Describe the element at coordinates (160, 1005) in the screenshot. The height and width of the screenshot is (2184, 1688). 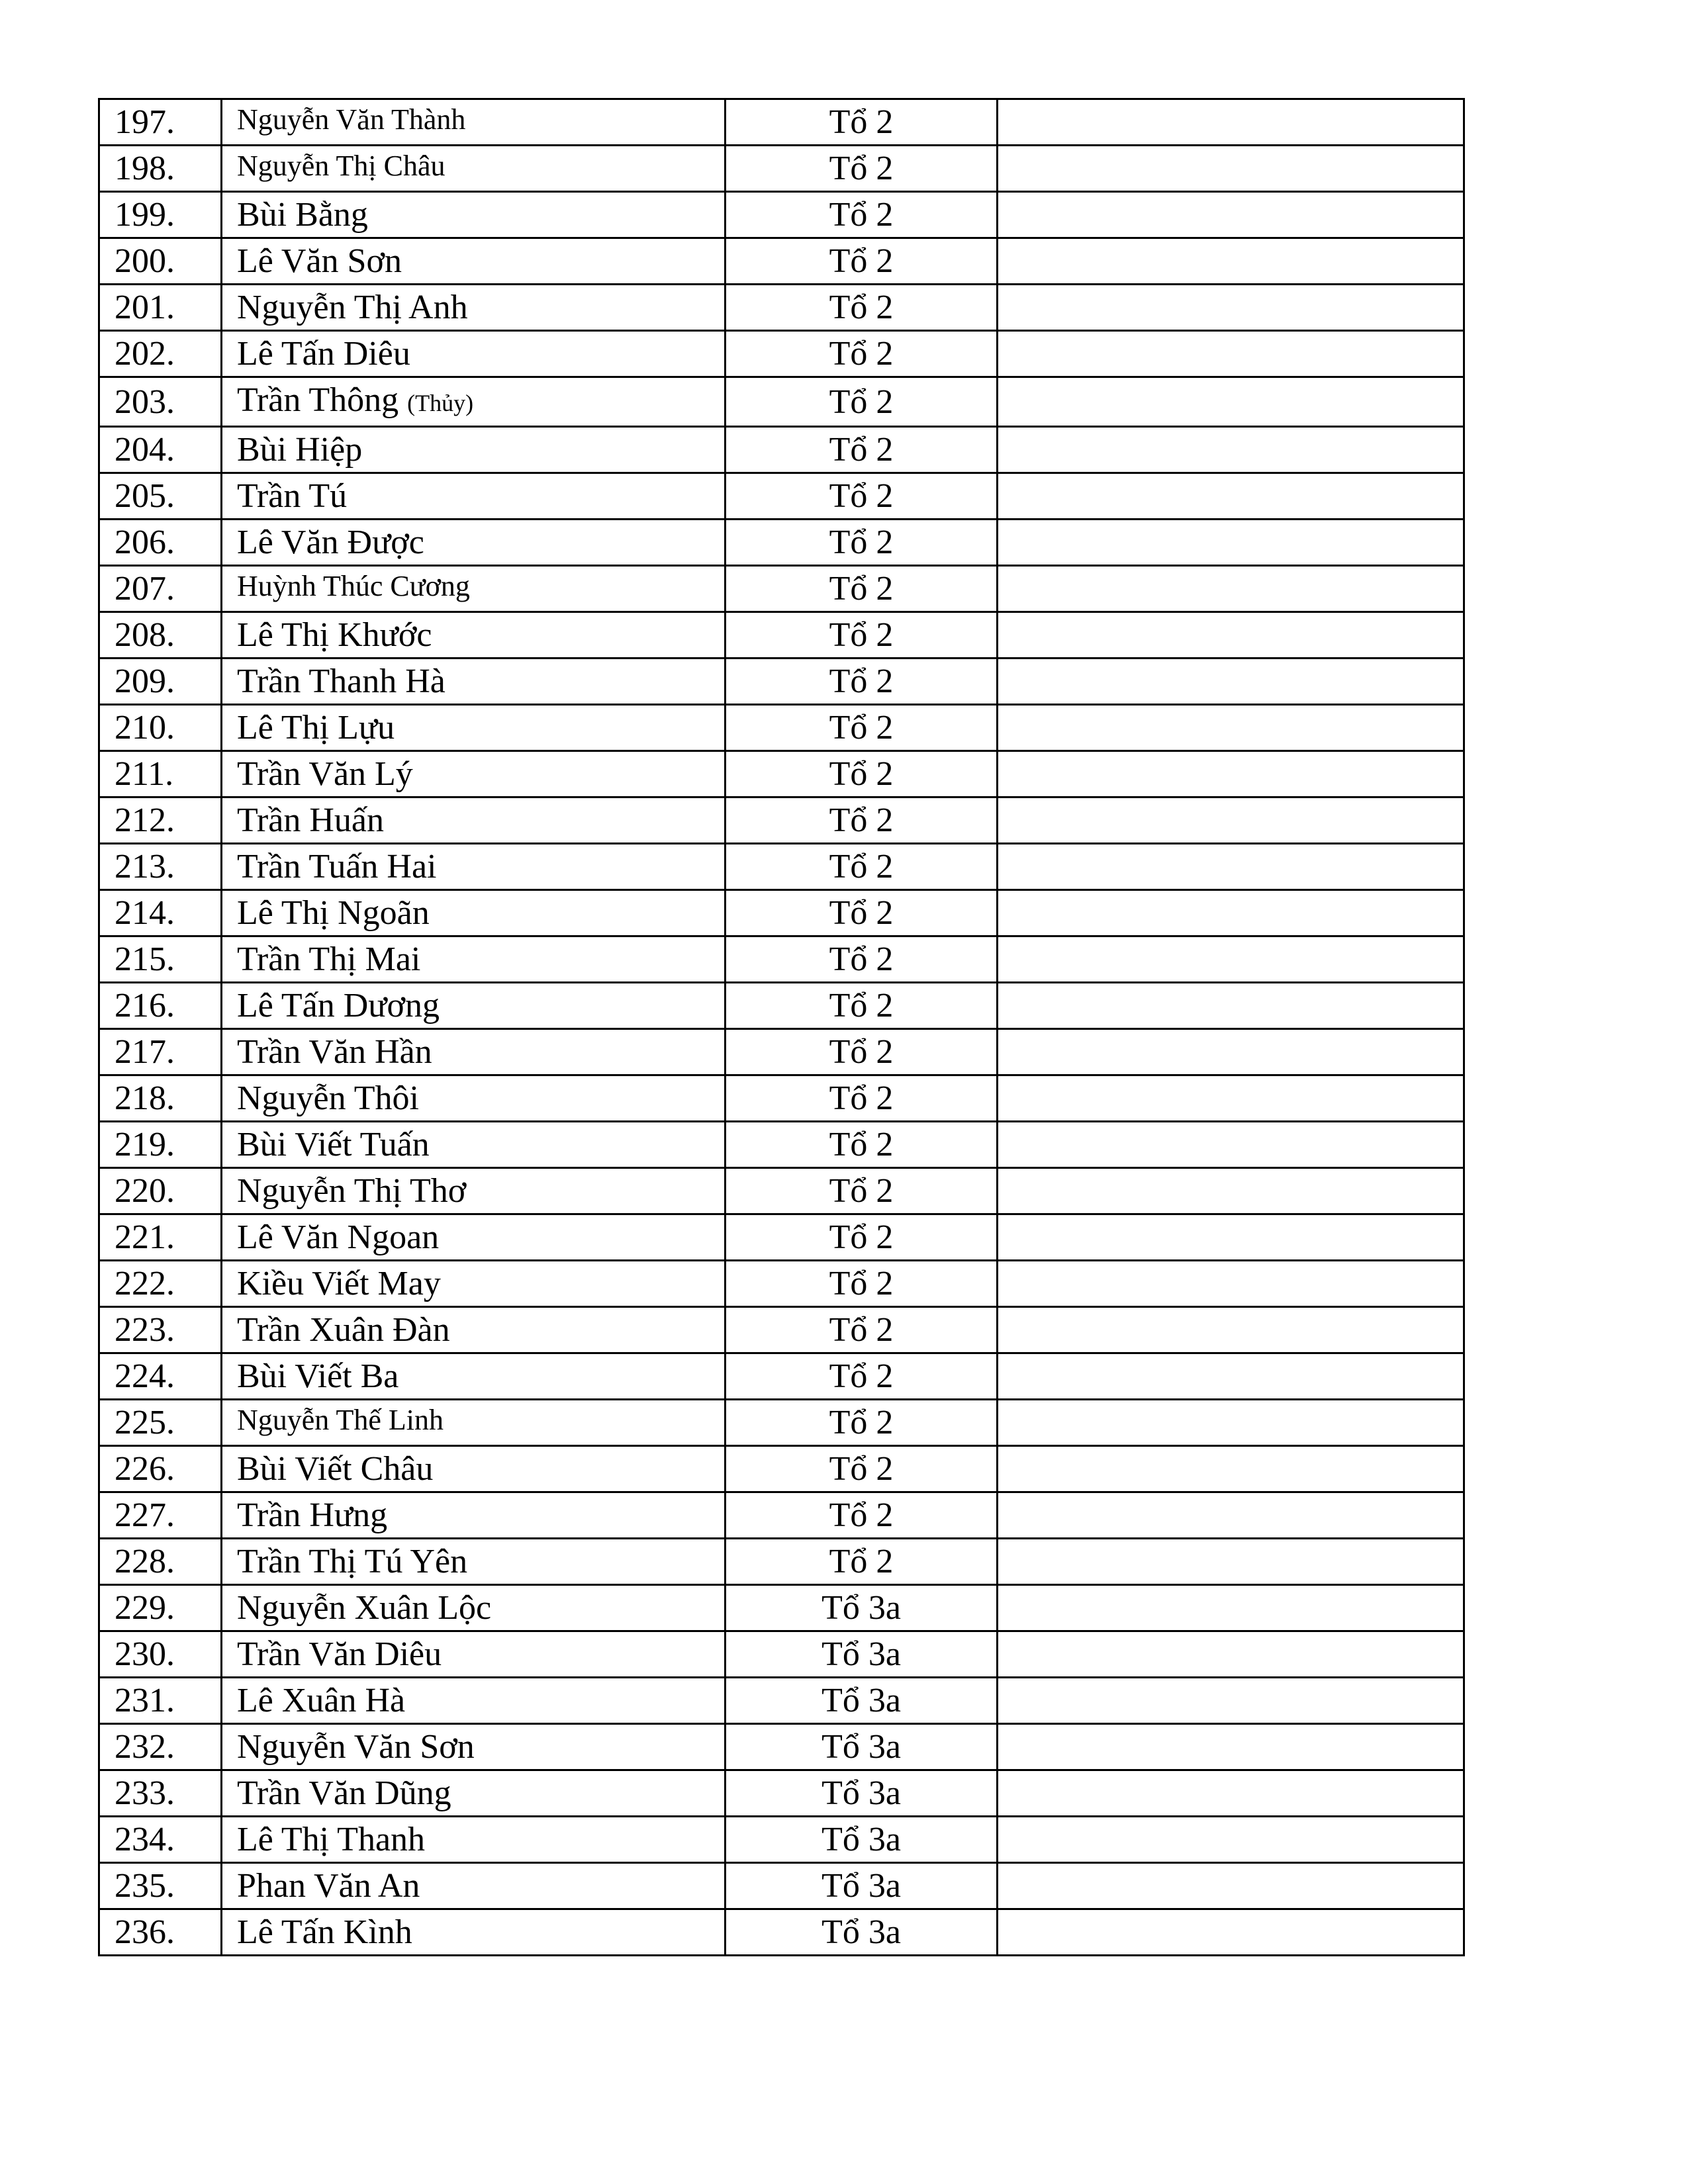
I see `row-number: 216.` at that location.